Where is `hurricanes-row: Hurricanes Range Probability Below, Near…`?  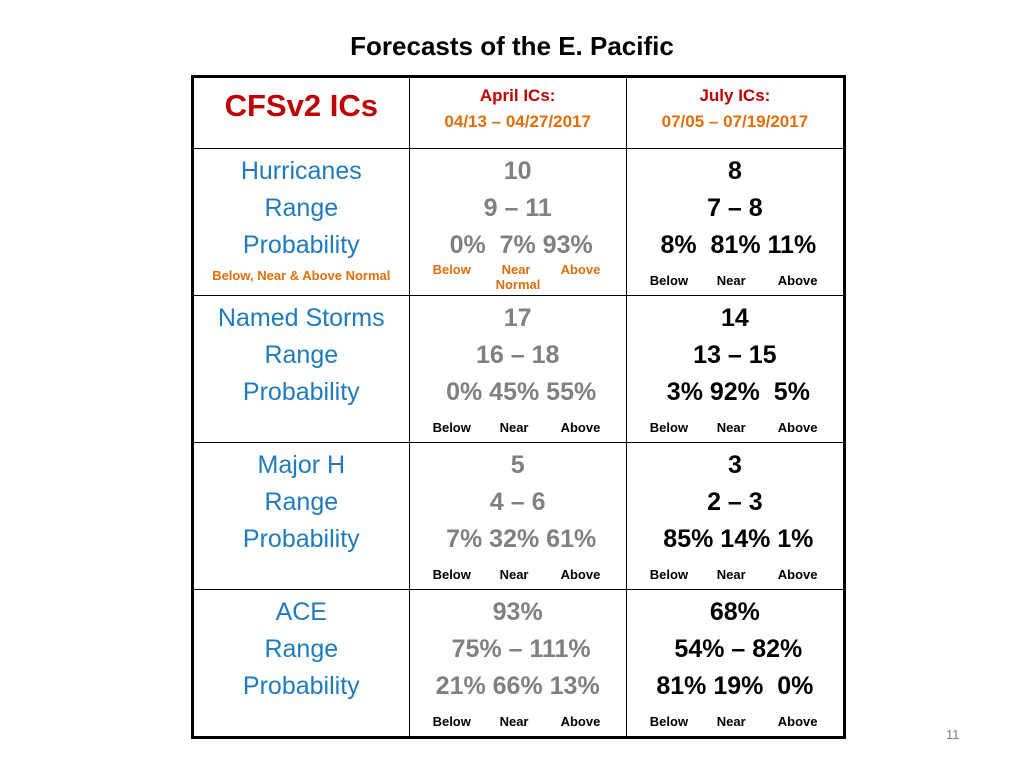 hurricanes-row: Hurricanes Range Probability Below, Near… is located at coordinates (519, 222).